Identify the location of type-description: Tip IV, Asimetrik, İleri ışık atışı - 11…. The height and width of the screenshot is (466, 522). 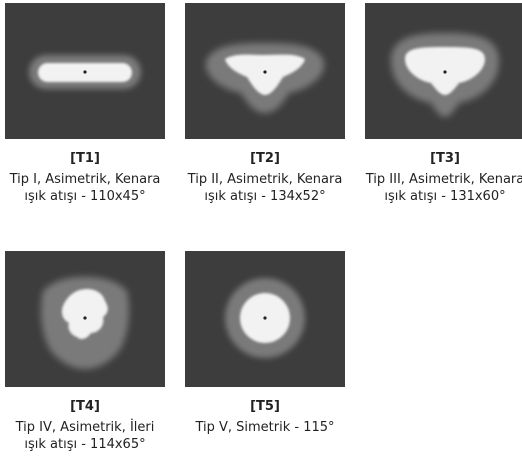
(85, 436).